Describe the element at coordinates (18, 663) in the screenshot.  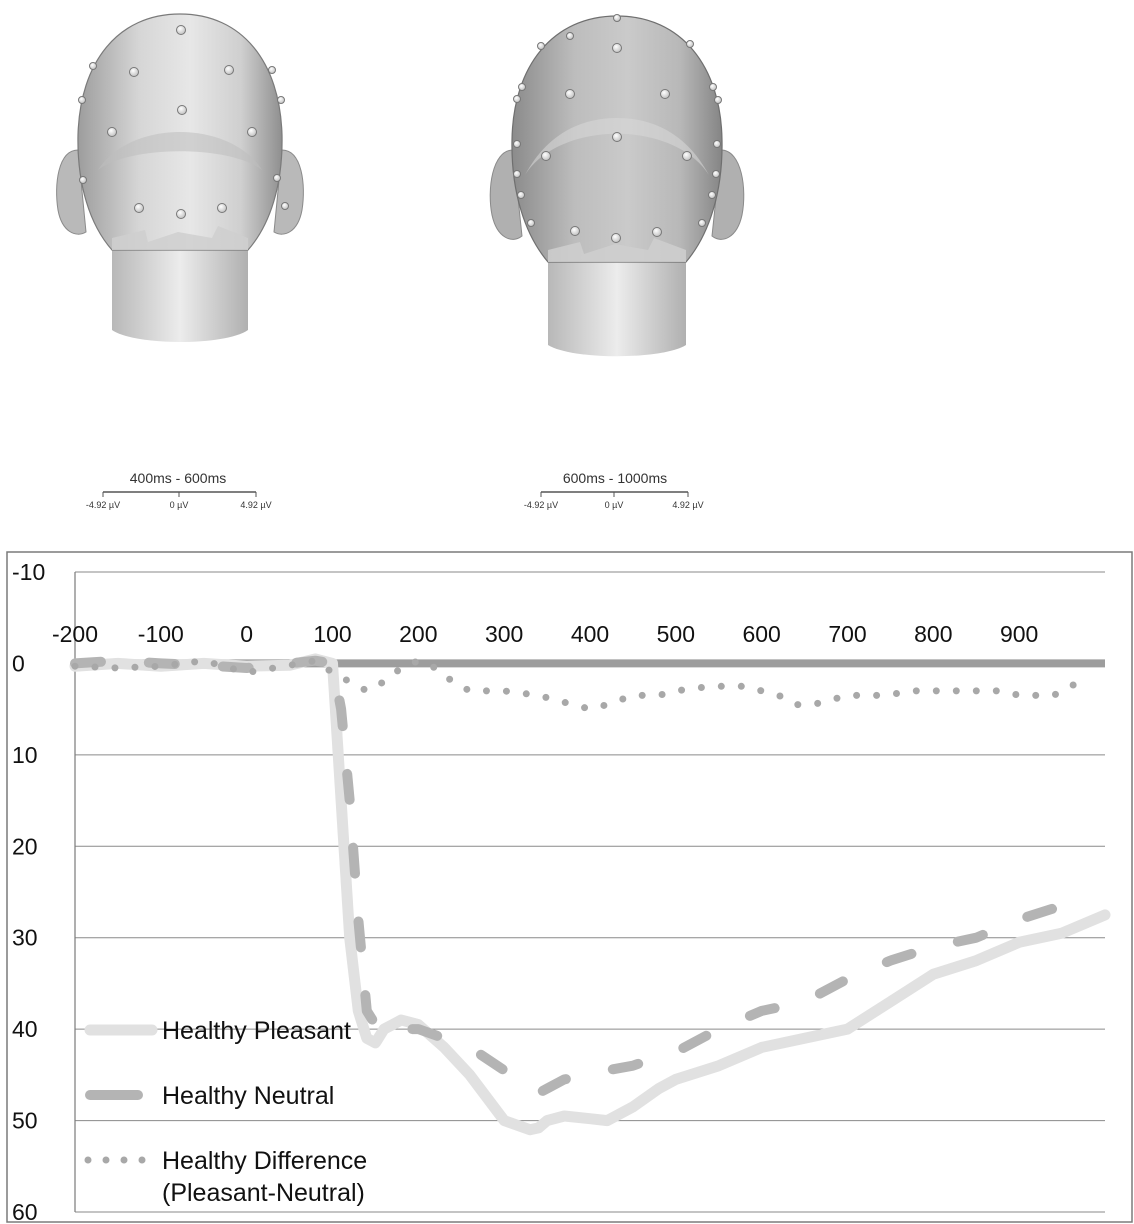
I see `y-tick-label: 0` at that location.